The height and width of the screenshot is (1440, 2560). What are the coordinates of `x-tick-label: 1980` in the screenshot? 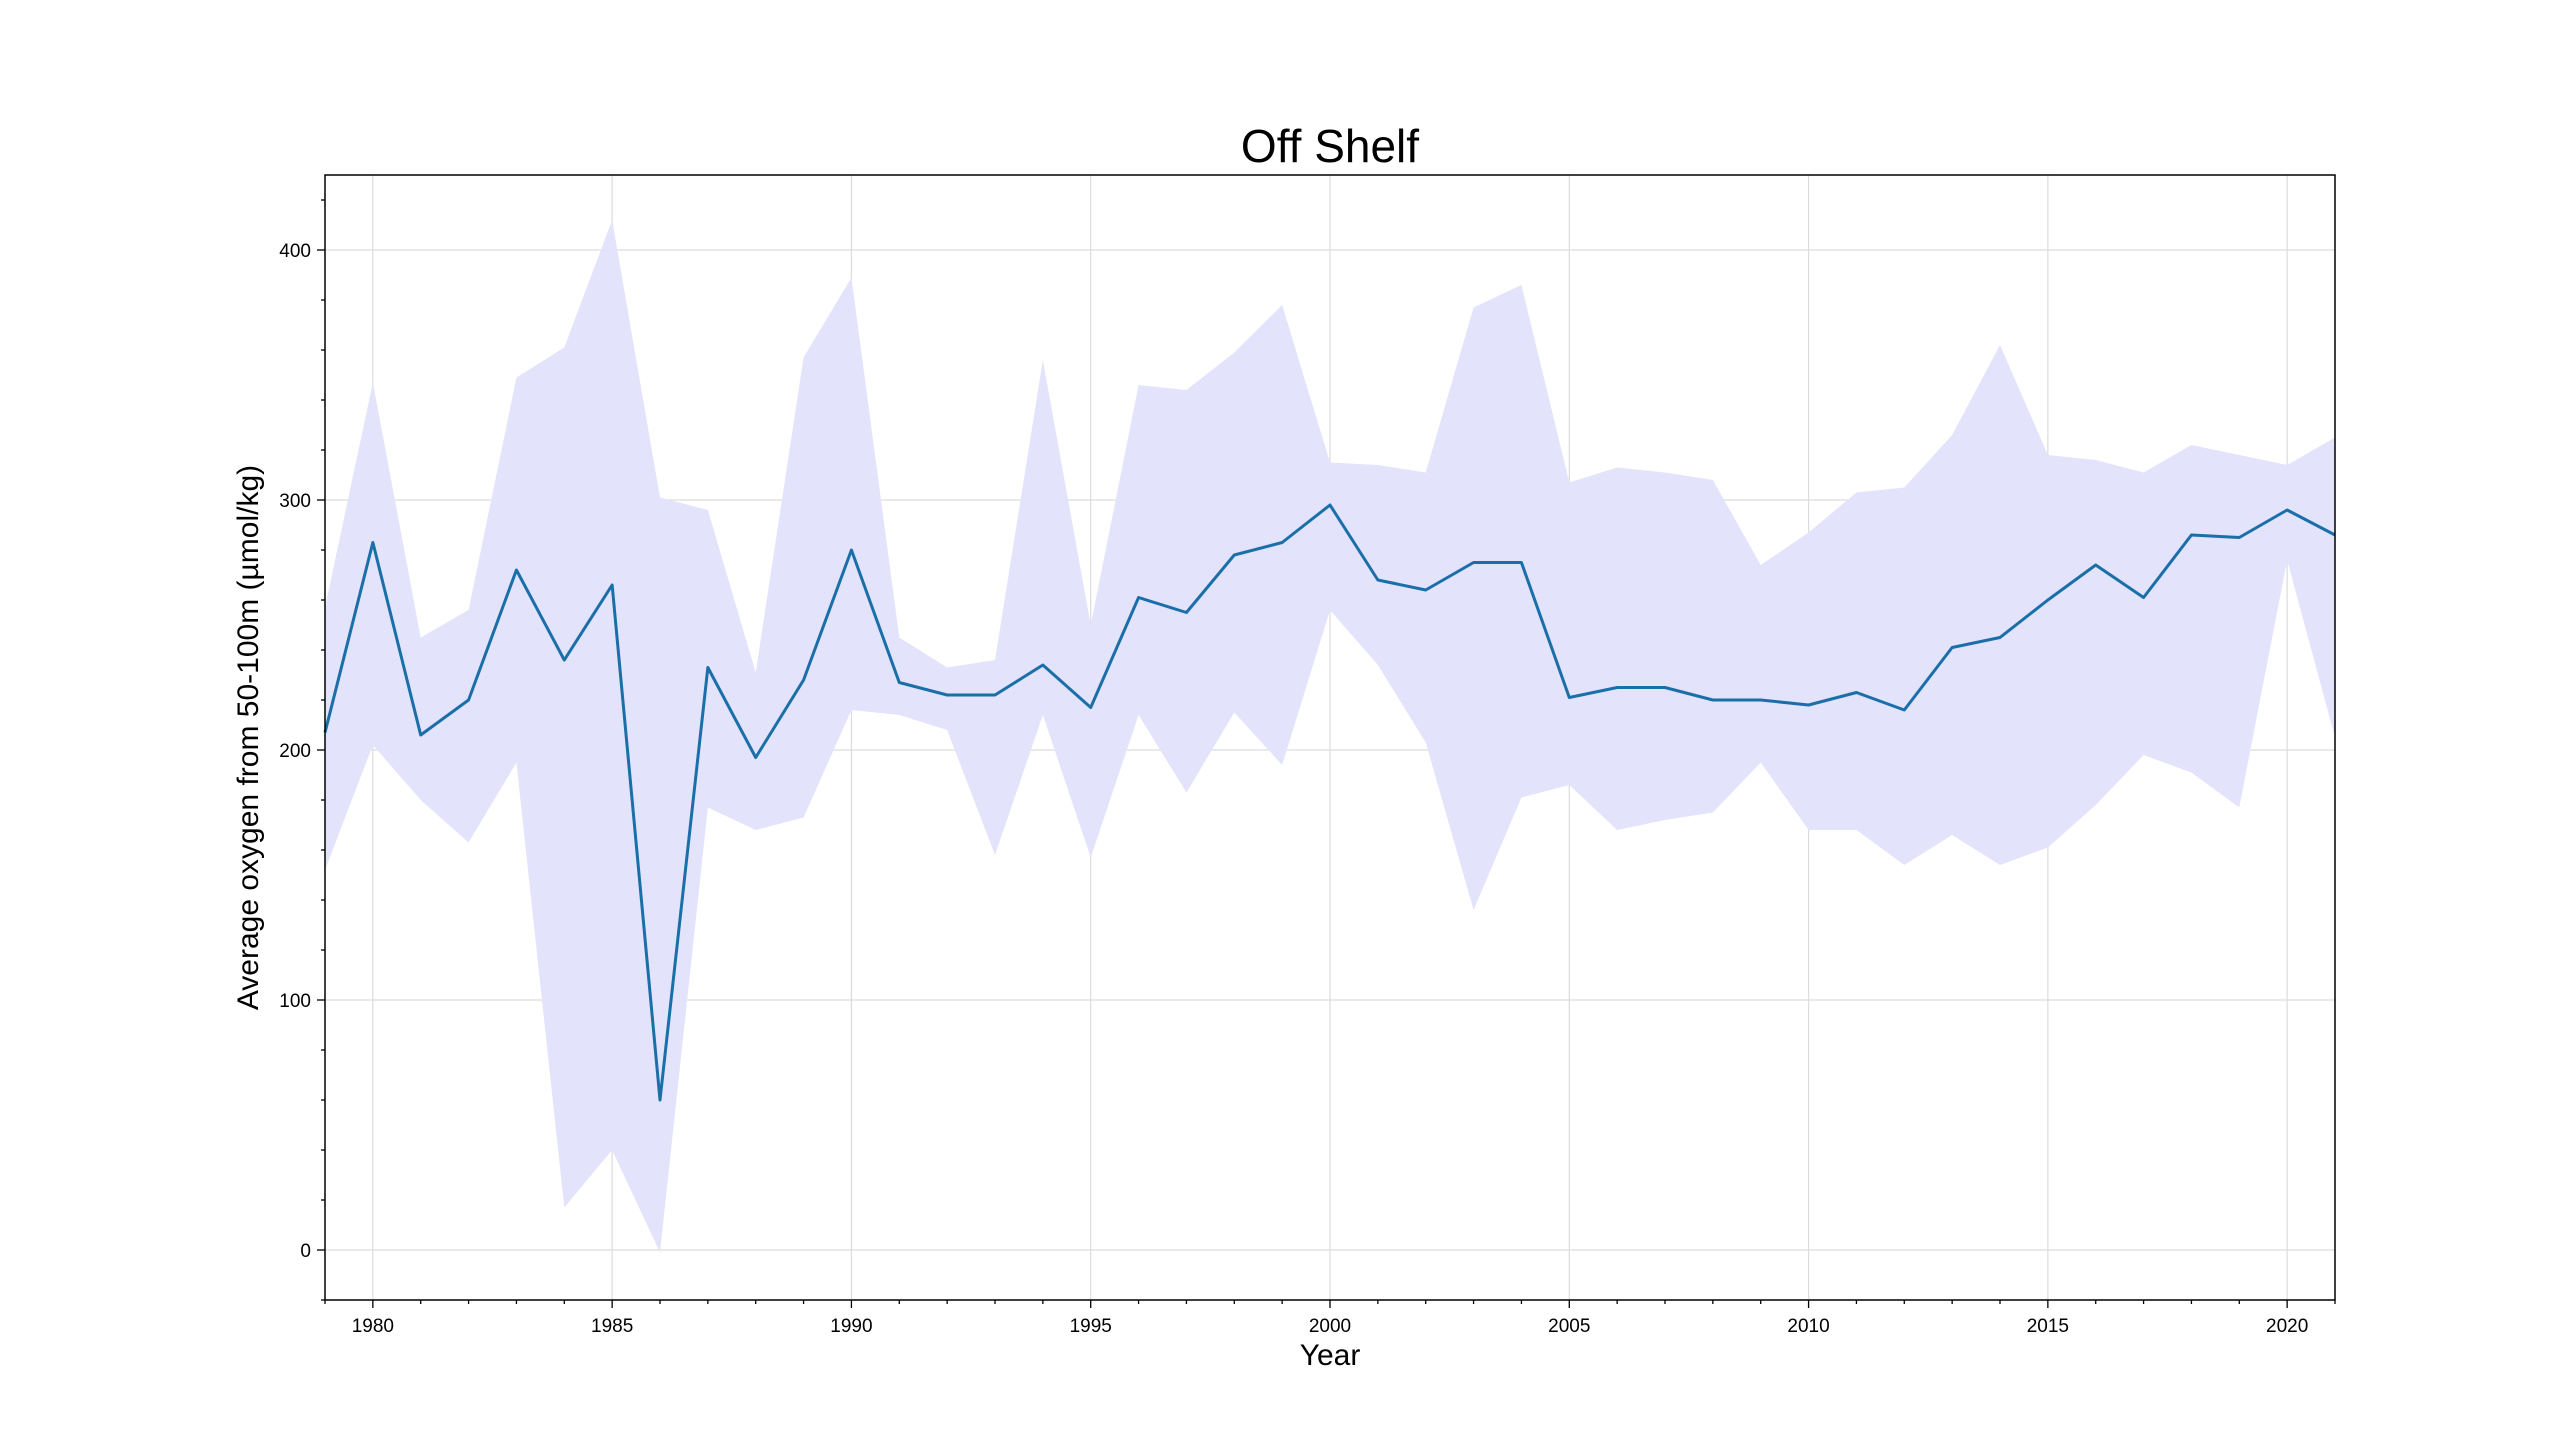 It's located at (373, 1326).